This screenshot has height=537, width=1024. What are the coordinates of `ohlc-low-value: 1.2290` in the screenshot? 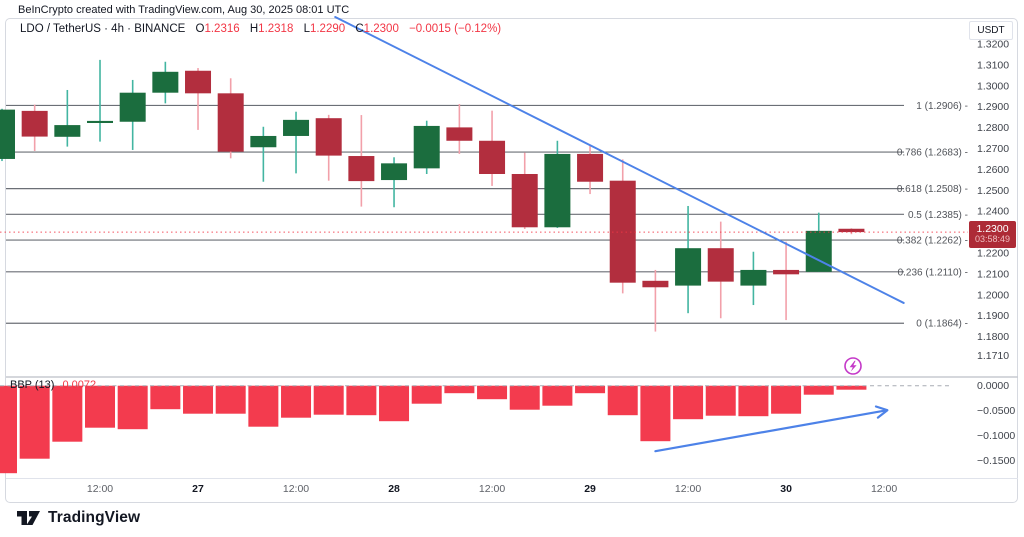 It's located at (327, 29).